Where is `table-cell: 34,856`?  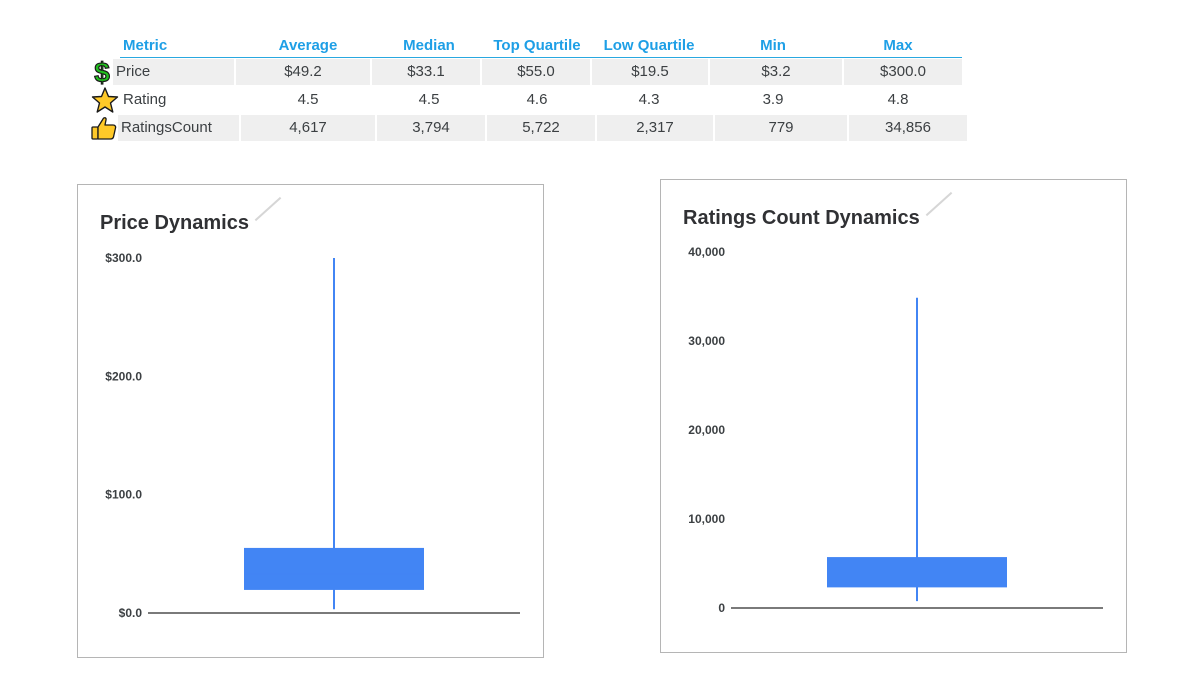 table-cell: 34,856 is located at coordinates (907, 128).